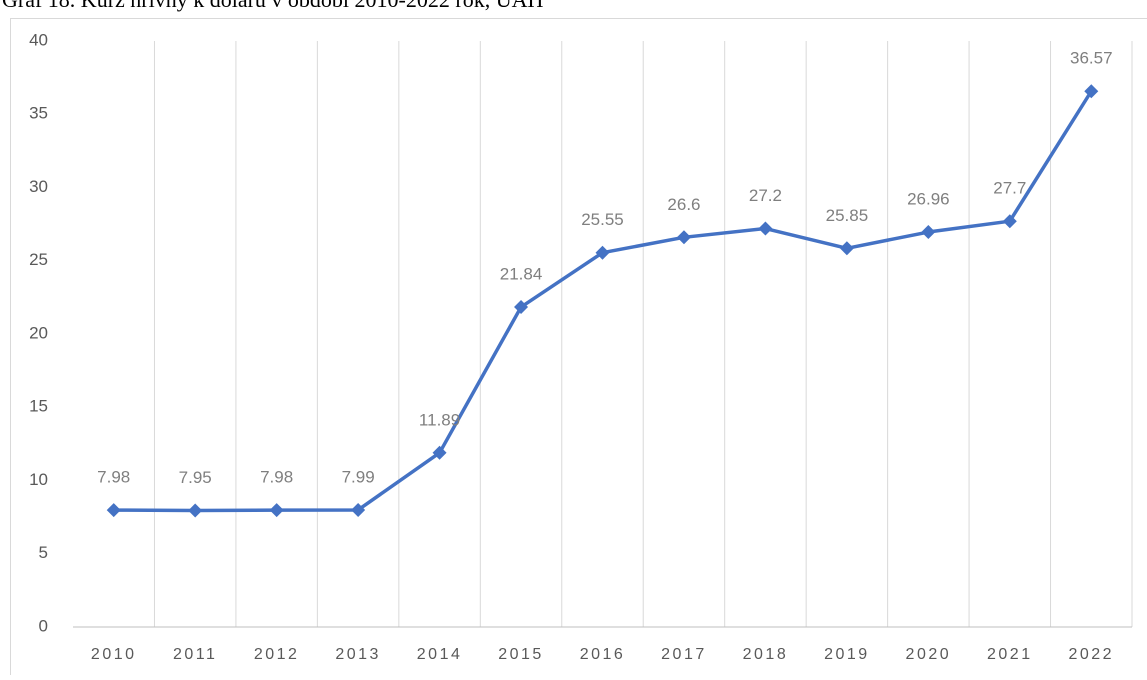 Image resolution: width=1147 pixels, height=680 pixels. Describe the element at coordinates (38, 406) in the screenshot. I see `y-tick-label: 15` at that location.